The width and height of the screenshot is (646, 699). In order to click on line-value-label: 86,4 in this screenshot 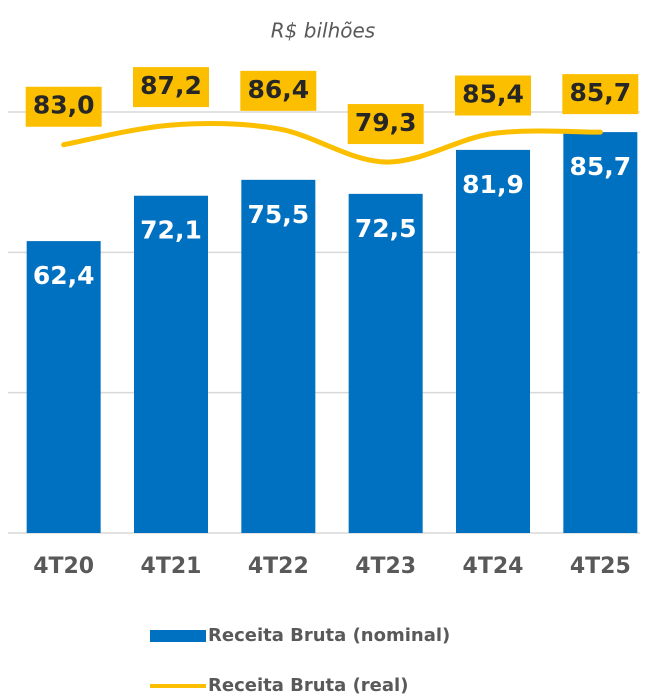, I will do `click(278, 89)`.